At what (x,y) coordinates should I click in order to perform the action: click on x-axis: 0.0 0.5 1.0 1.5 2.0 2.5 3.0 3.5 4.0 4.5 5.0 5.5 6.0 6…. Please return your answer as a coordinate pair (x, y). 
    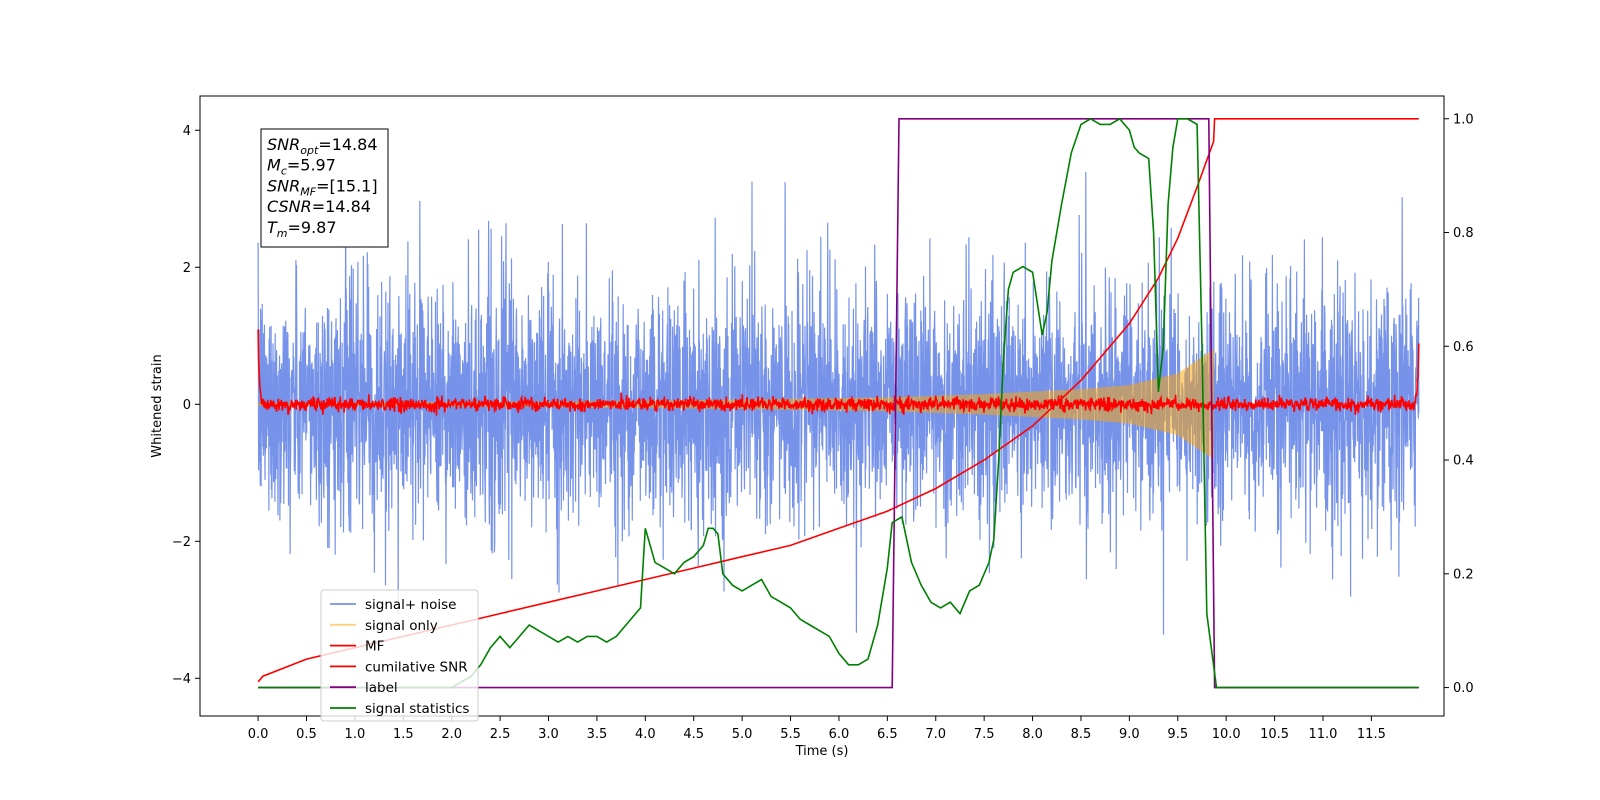
    Looking at the image, I should click on (817, 729).